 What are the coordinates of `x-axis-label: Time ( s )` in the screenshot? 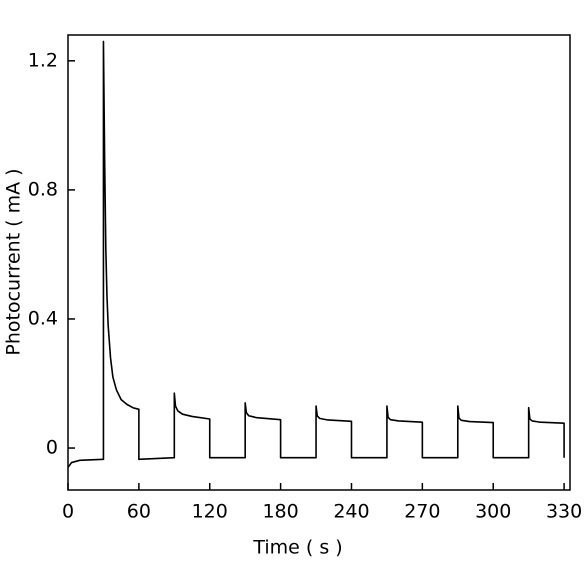 It's located at (297, 548).